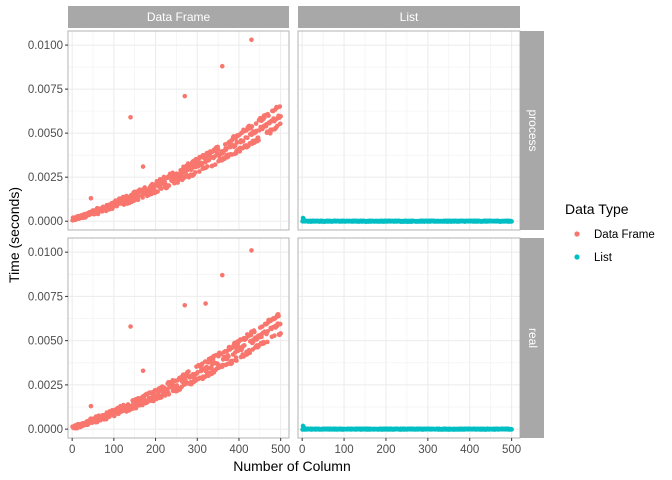 The height and width of the screenshot is (480, 672). What do you see at coordinates (292, 466) in the screenshot?
I see `x-axis-title: Number of Column` at bounding box center [292, 466].